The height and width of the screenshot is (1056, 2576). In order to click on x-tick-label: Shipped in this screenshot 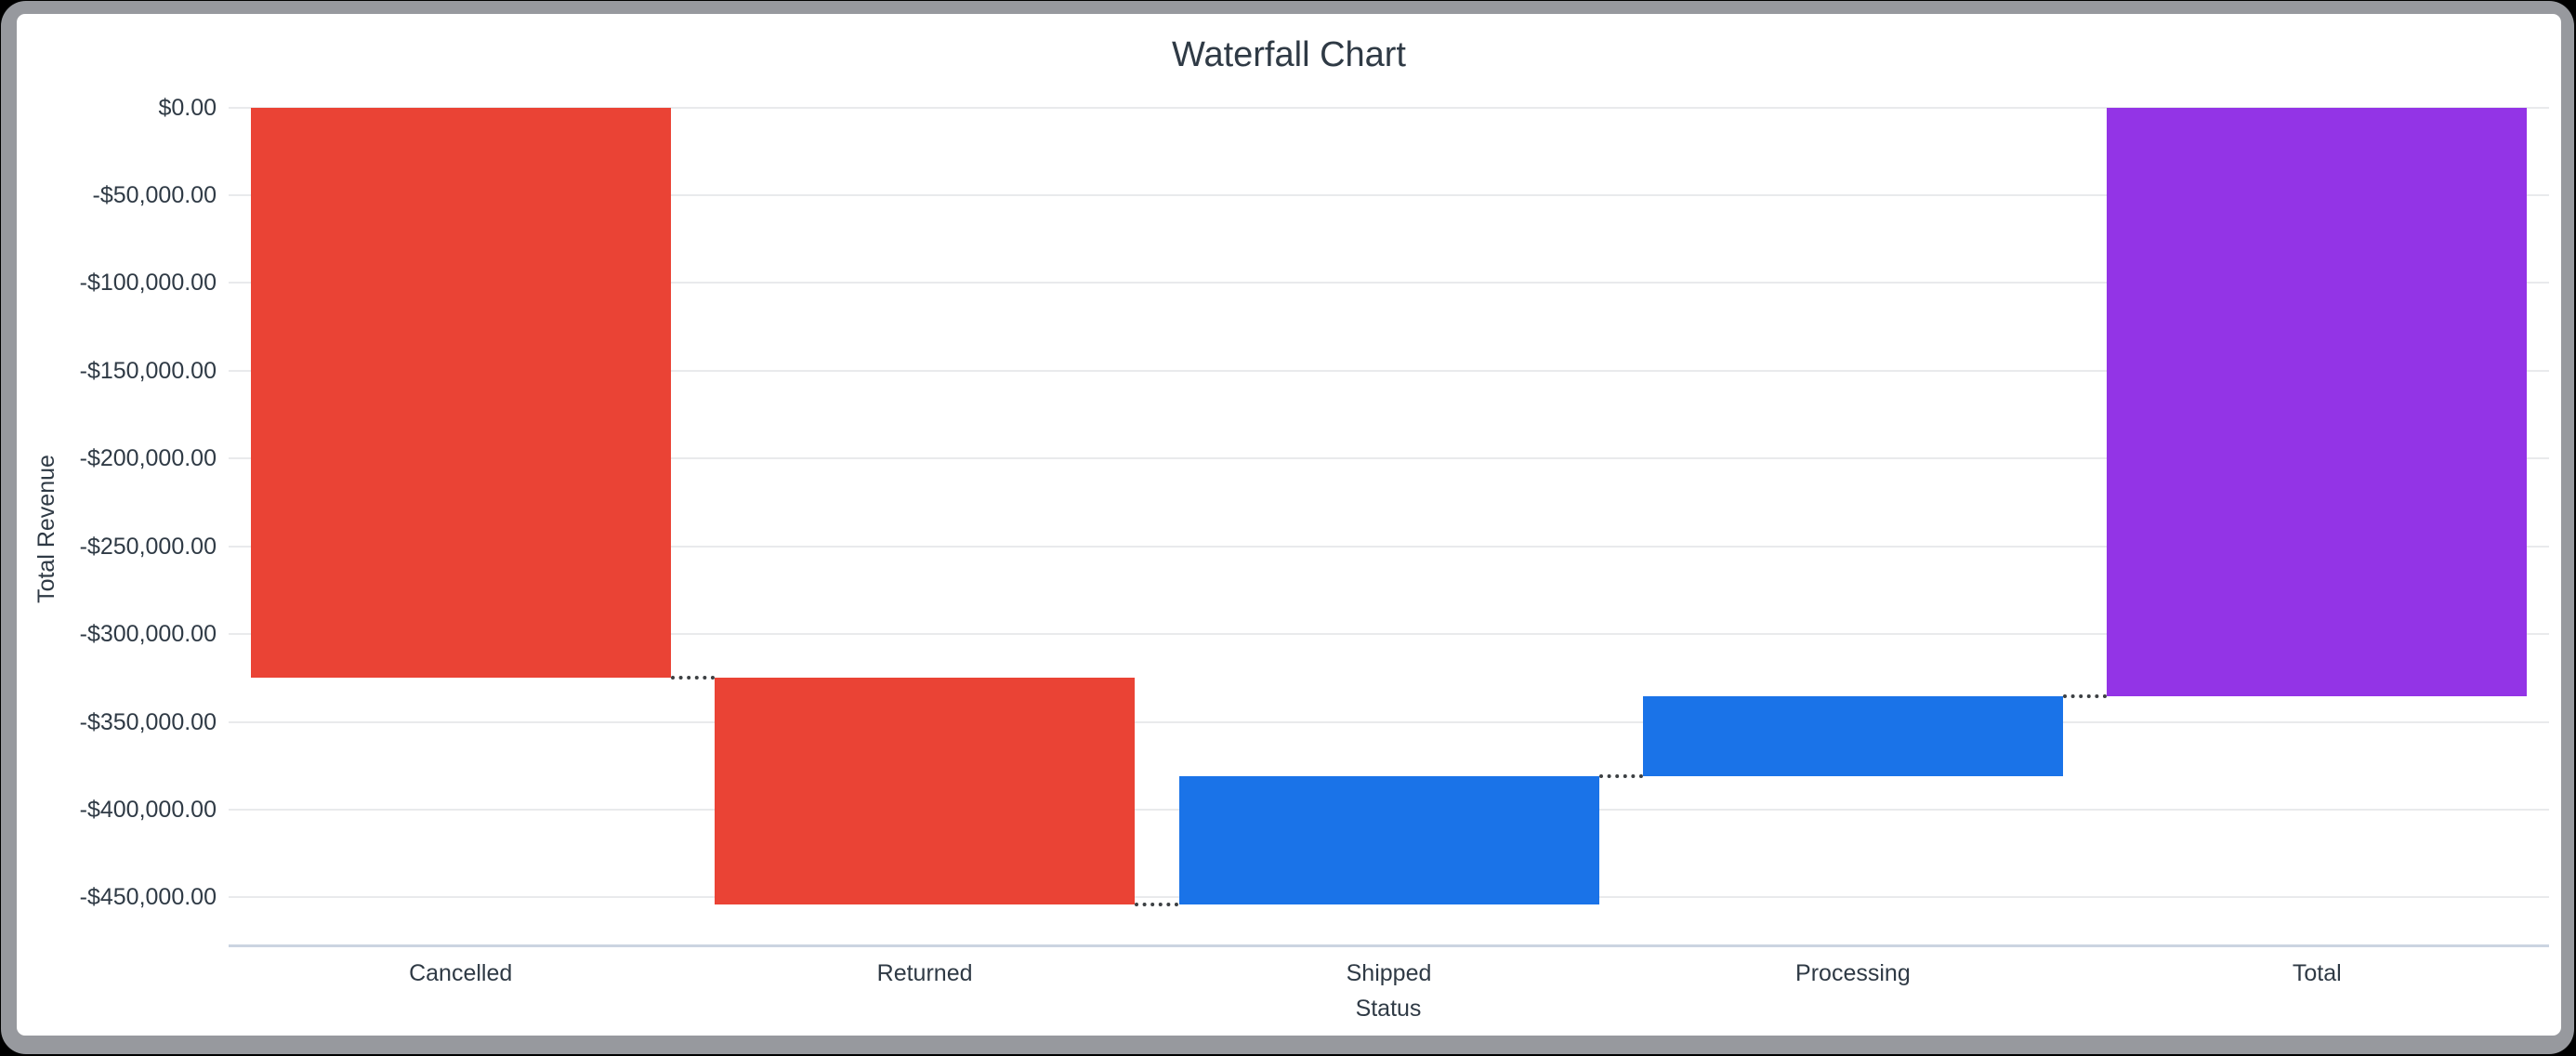, I will do `click(1389, 973)`.